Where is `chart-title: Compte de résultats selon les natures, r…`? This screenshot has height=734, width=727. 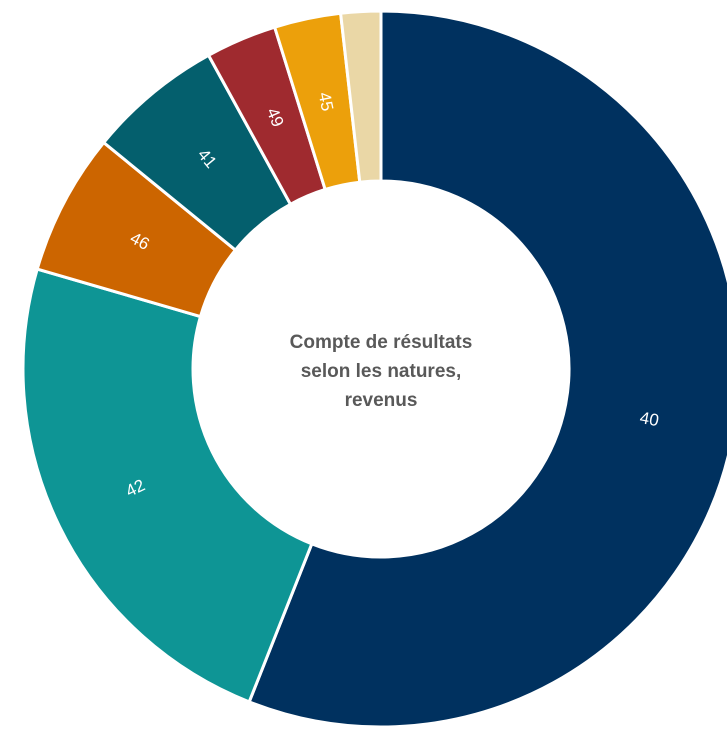 chart-title: Compte de résultats selon les natures, r… is located at coordinates (381, 371).